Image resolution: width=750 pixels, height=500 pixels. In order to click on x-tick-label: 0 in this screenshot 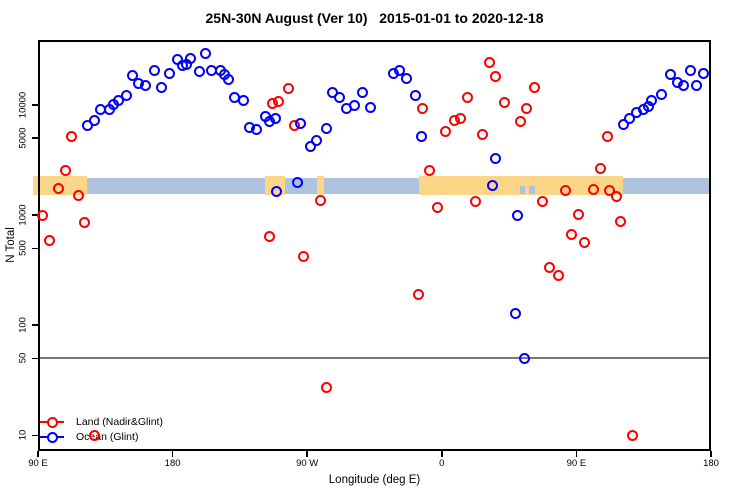, I will do `click(442, 463)`.